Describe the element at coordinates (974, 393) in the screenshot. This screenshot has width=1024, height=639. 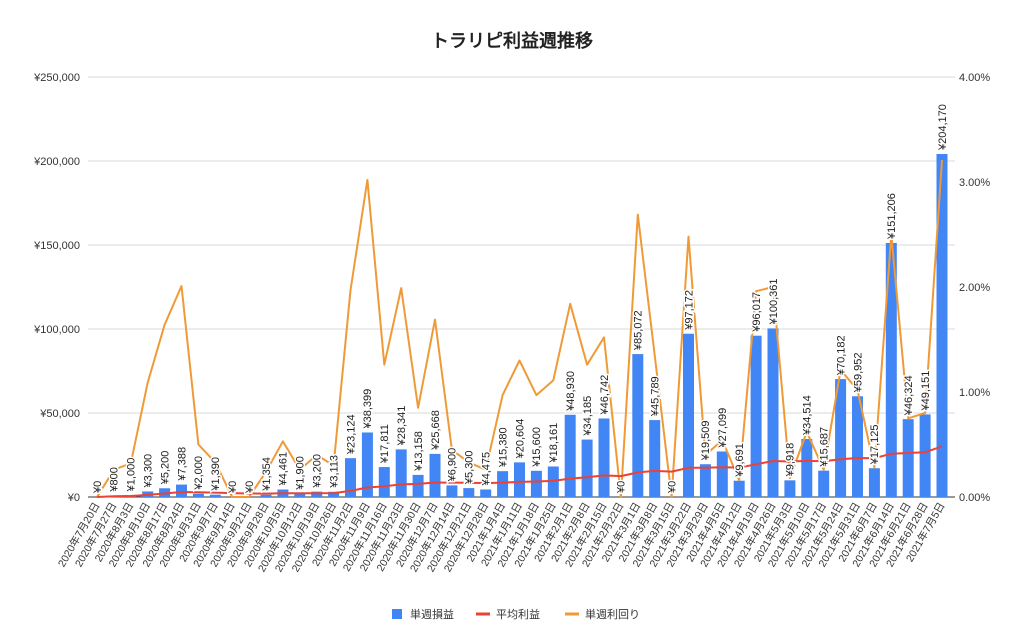
I see `right-tick-label: 1.00%` at that location.